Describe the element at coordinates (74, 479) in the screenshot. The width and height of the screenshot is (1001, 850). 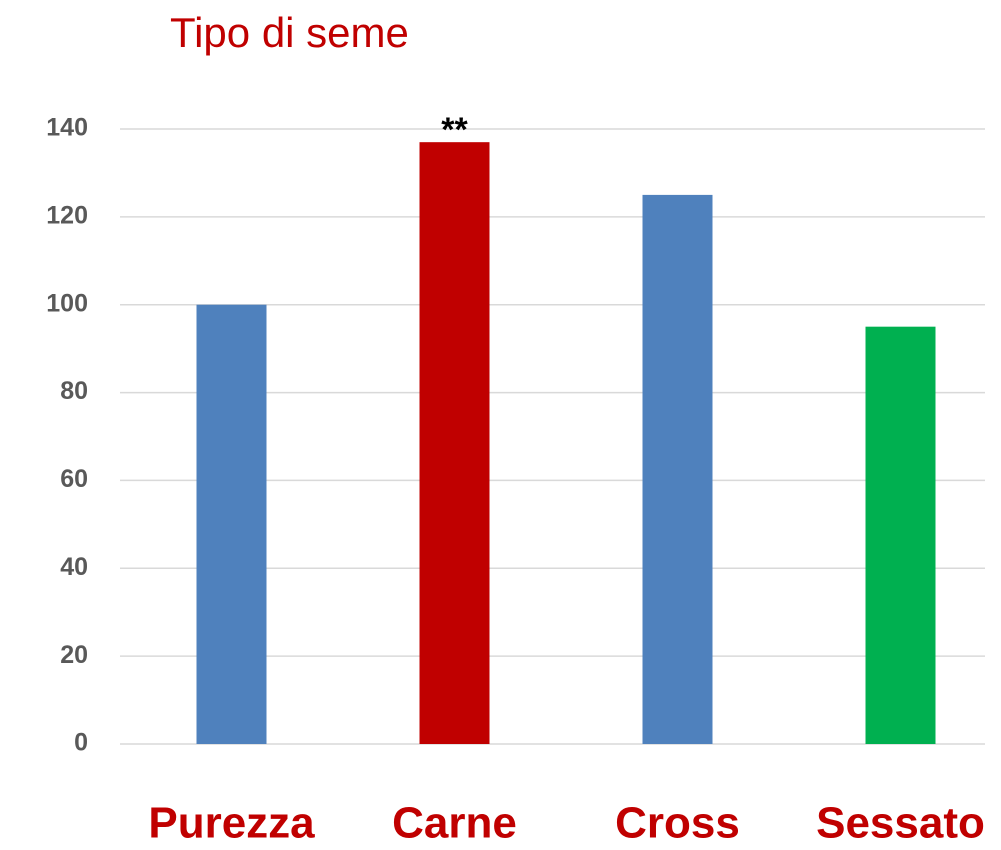
I see `y-tick-label: 60` at that location.